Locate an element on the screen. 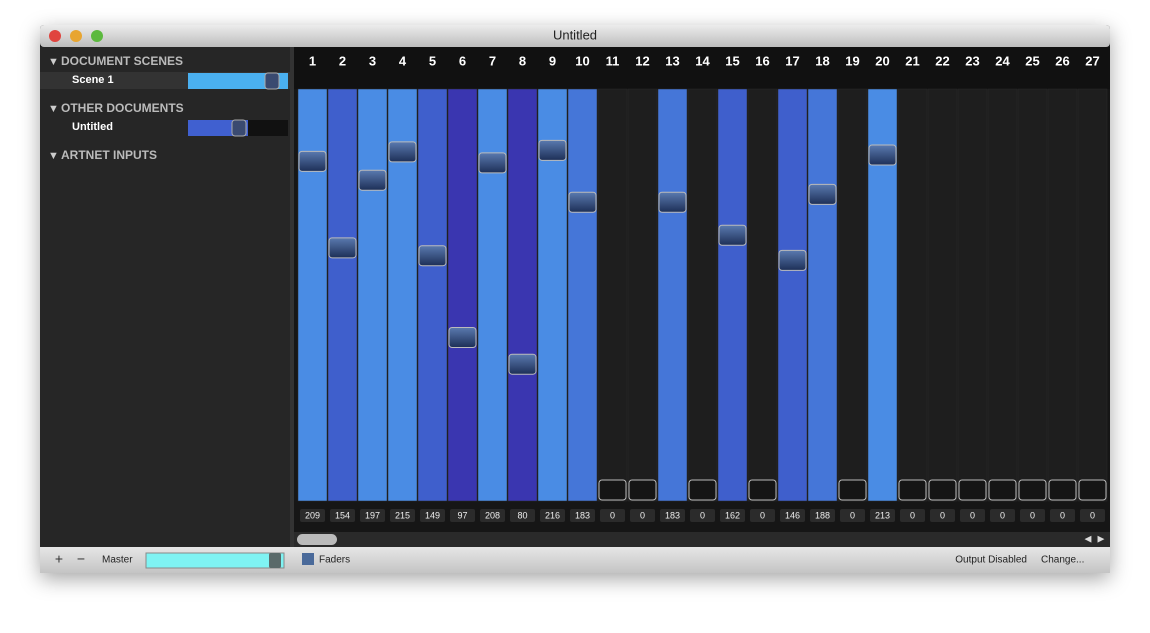 This screenshot has height=633, width=1150. zoom-button is located at coordinates (97, 36).